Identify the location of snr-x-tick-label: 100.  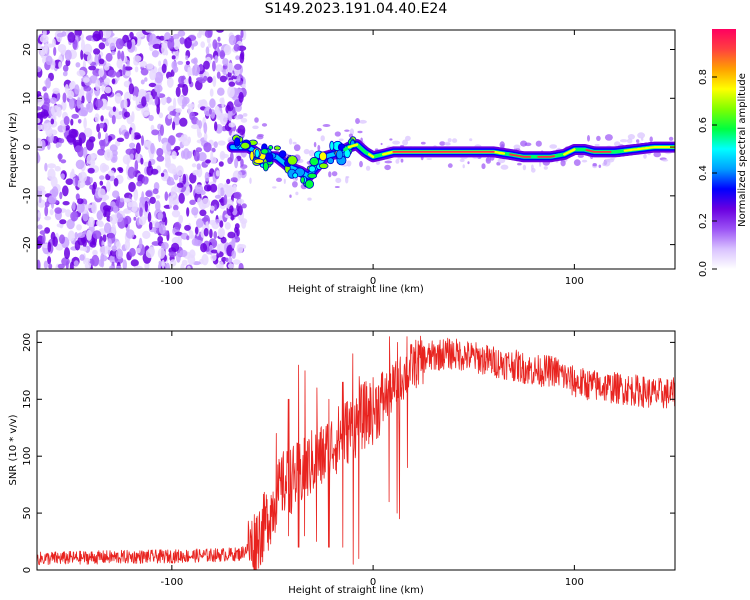
(574, 582).